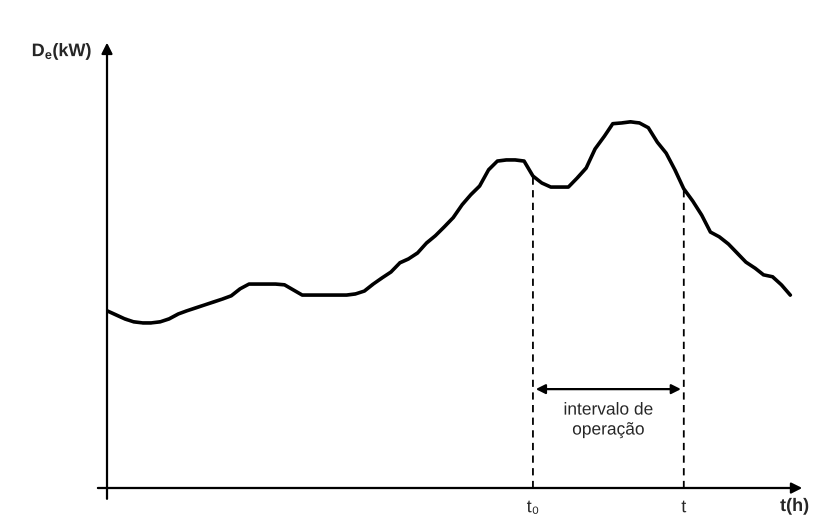  I want to click on x-tick-label: t₀, so click(532, 507).